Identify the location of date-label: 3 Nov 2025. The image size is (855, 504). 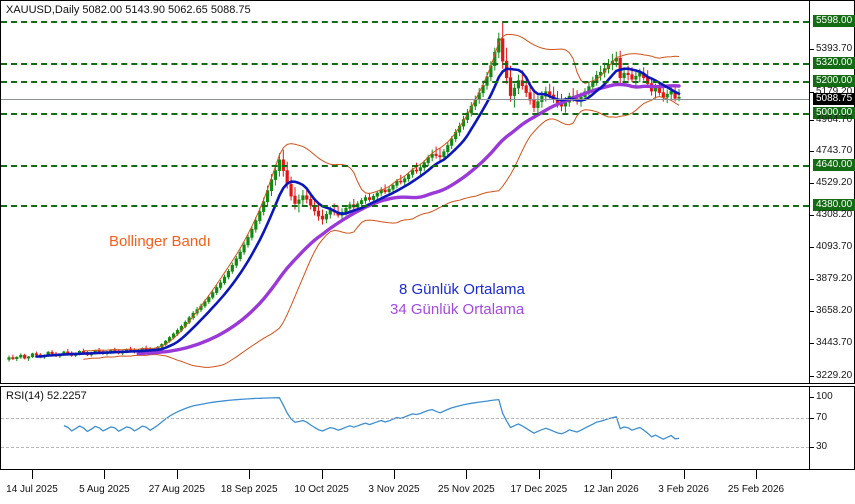
(394, 489).